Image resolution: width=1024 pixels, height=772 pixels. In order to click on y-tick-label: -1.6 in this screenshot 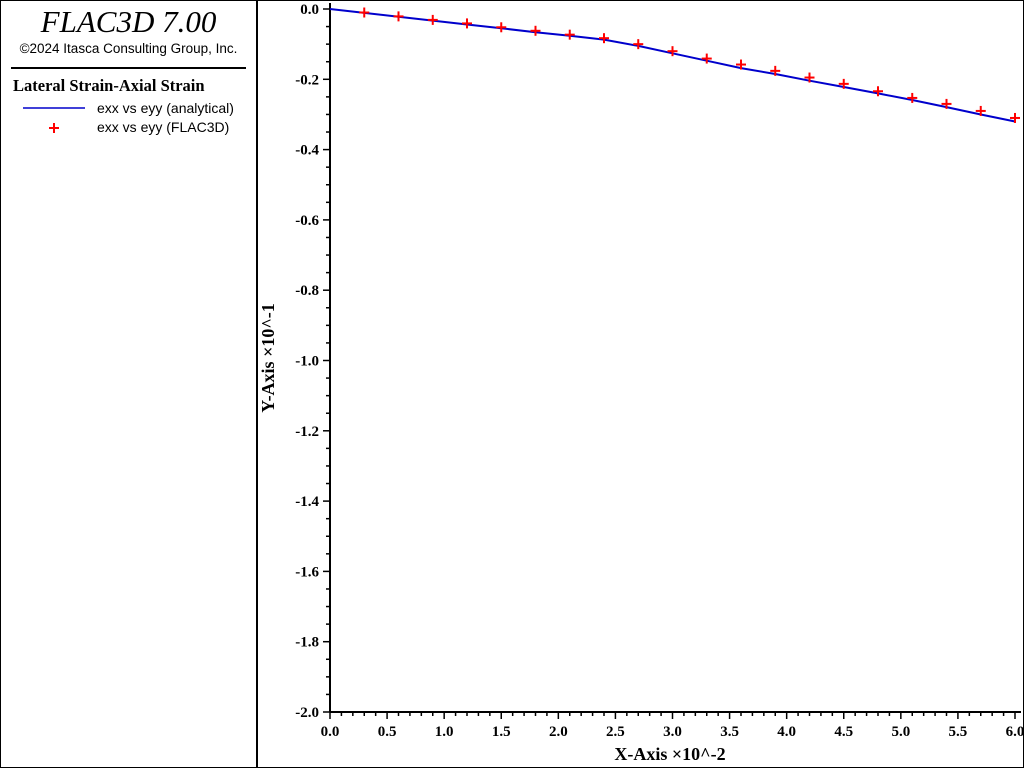, I will do `click(307, 572)`.